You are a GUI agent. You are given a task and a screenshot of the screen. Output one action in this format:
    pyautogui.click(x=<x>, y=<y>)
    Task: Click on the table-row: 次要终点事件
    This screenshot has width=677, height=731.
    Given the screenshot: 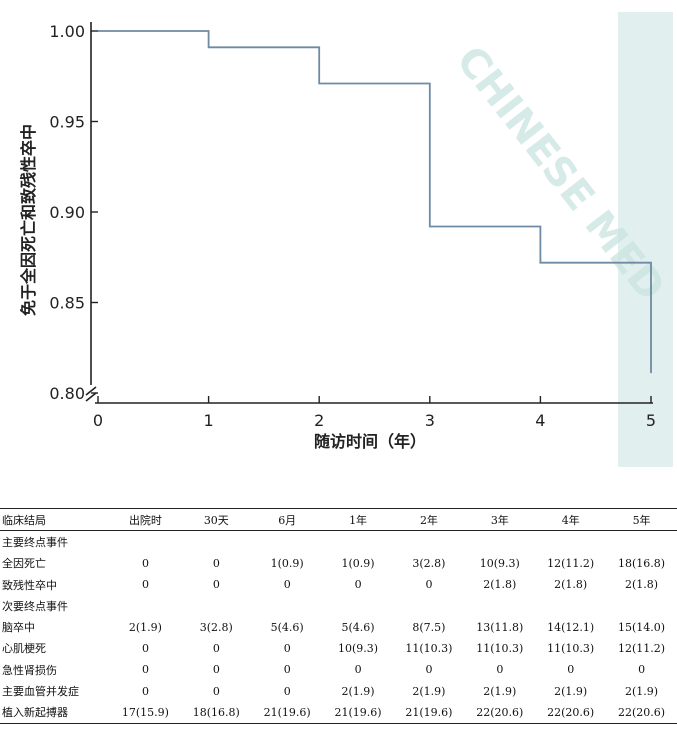 What is the action you would take?
    pyautogui.click(x=338, y=605)
    